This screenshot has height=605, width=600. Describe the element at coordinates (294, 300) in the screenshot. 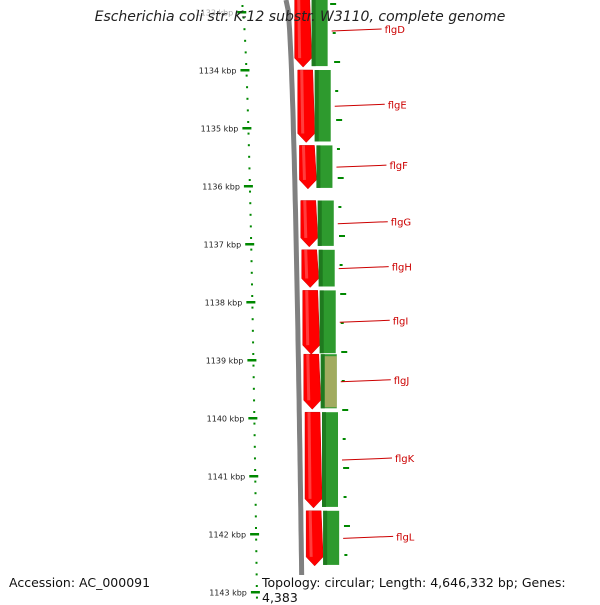

I see `genome-backbone` at that location.